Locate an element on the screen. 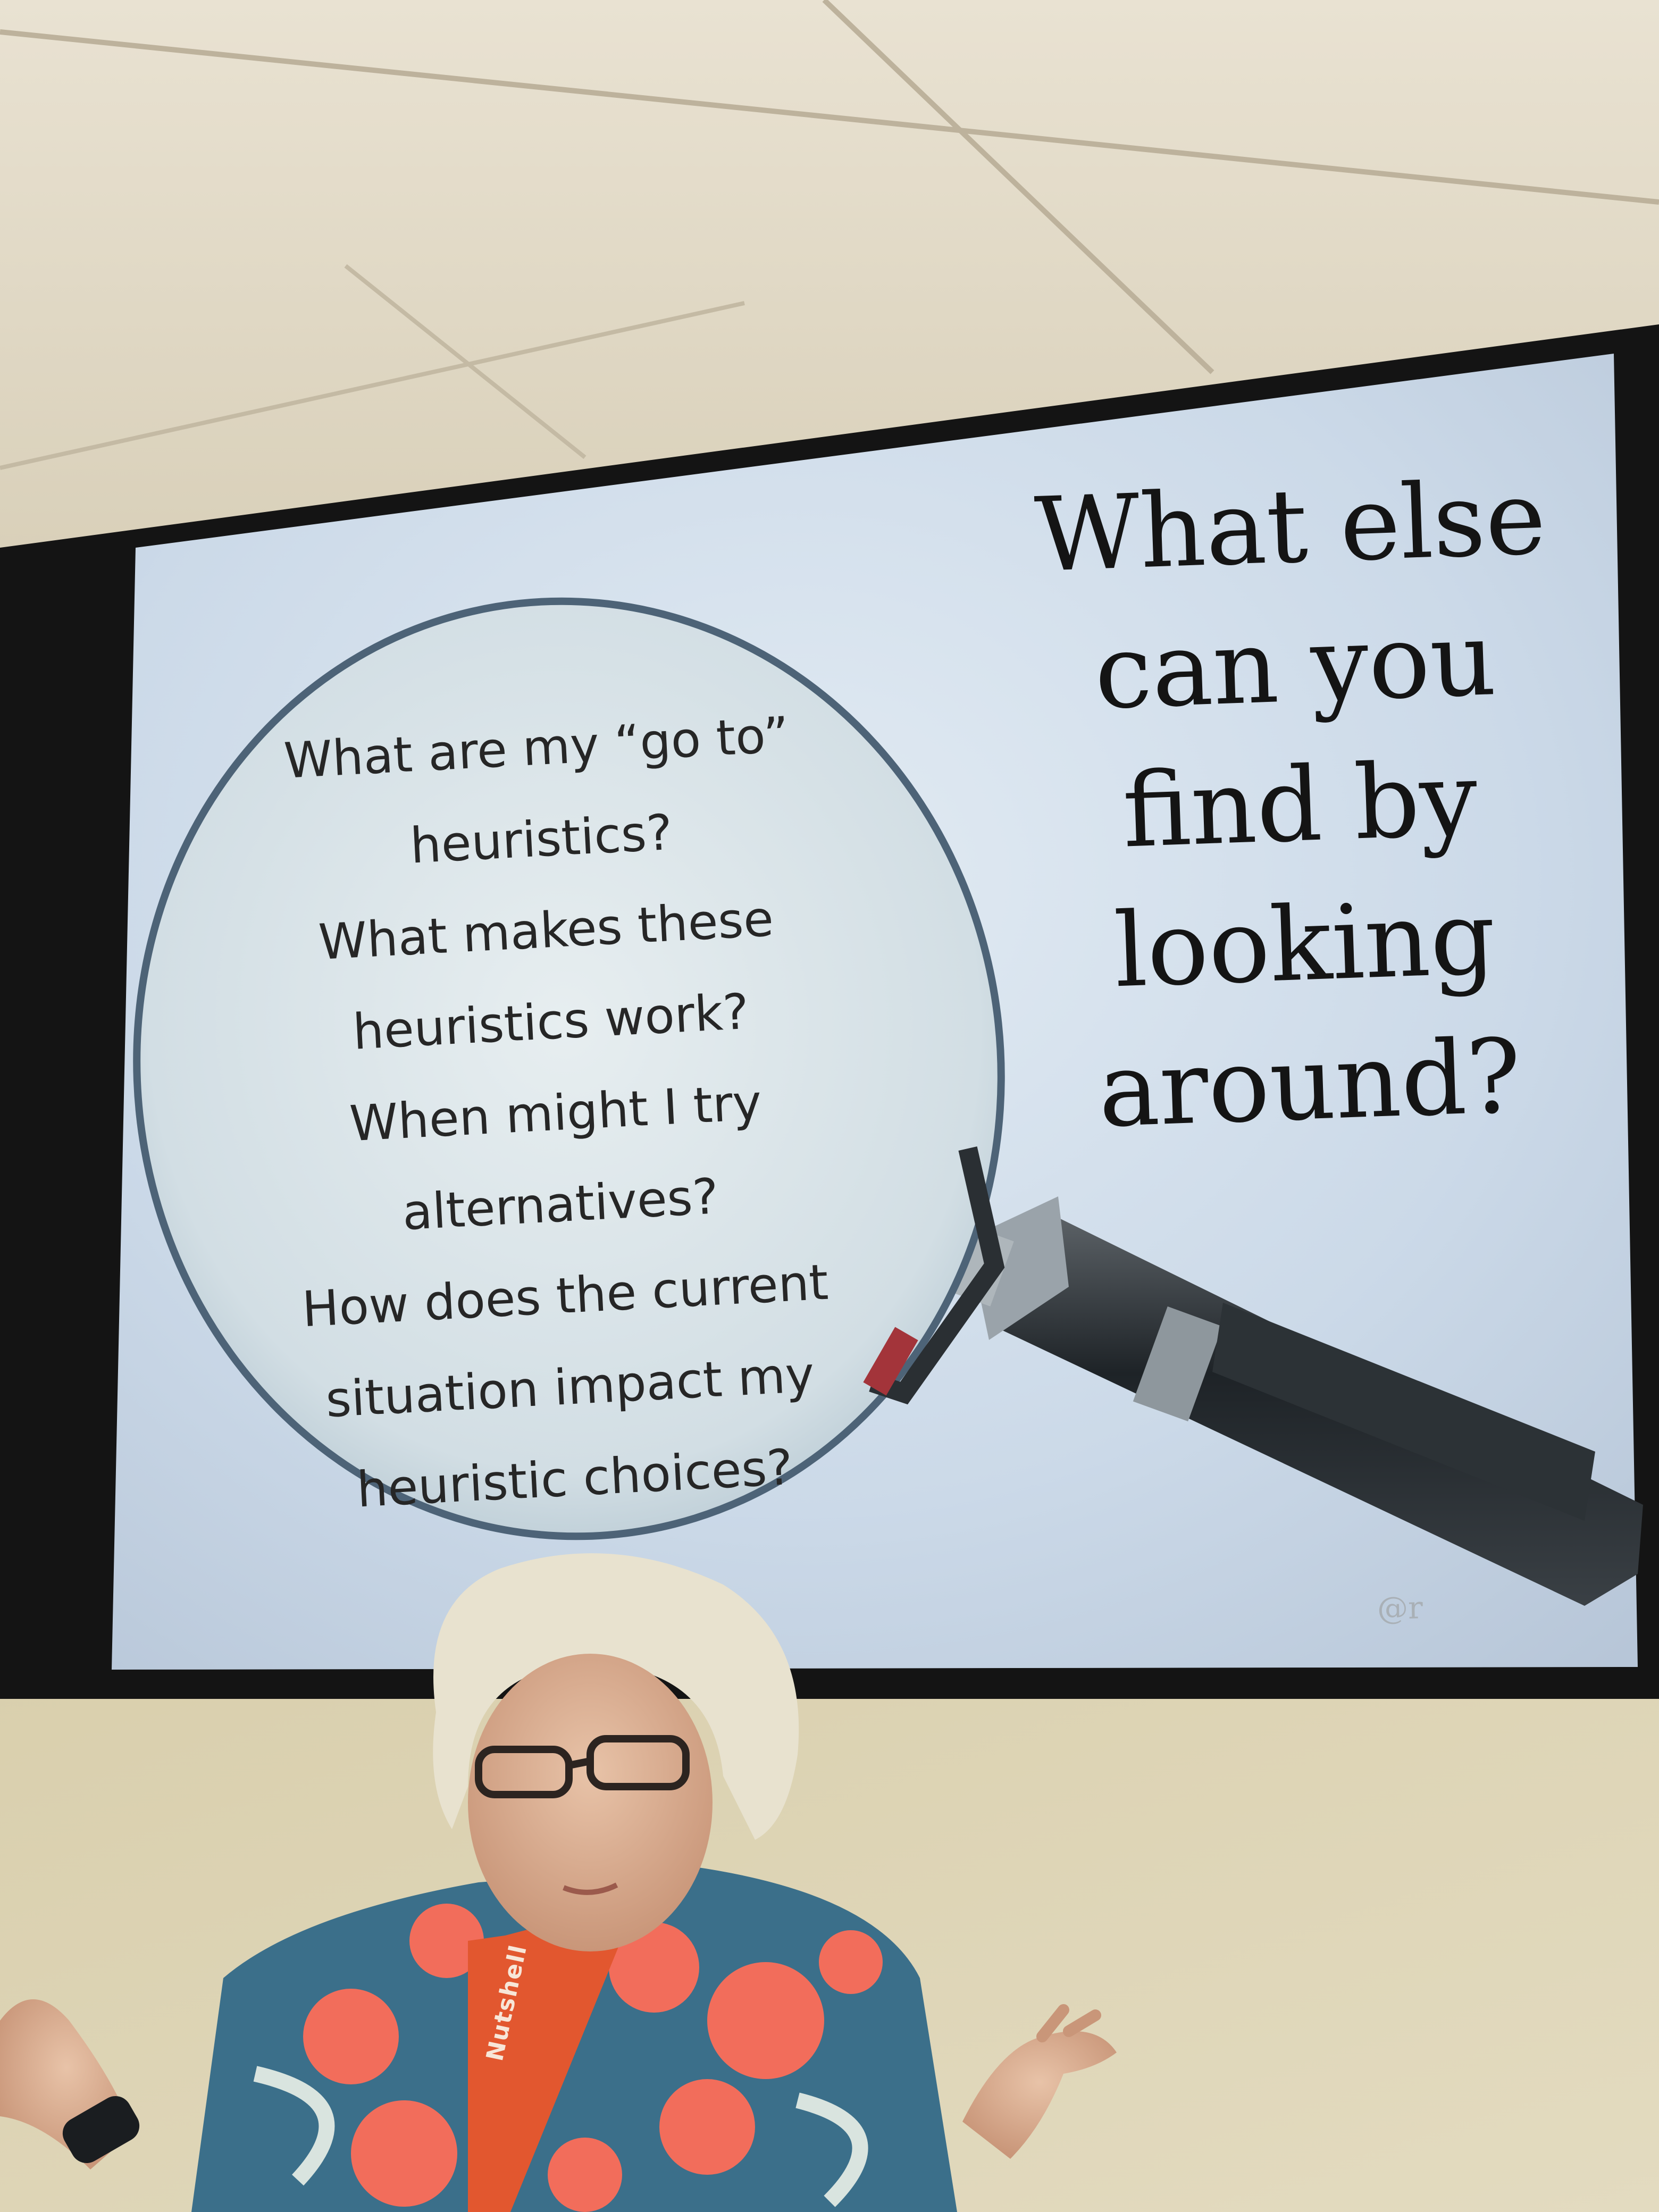  hair is located at coordinates (616, 1696).